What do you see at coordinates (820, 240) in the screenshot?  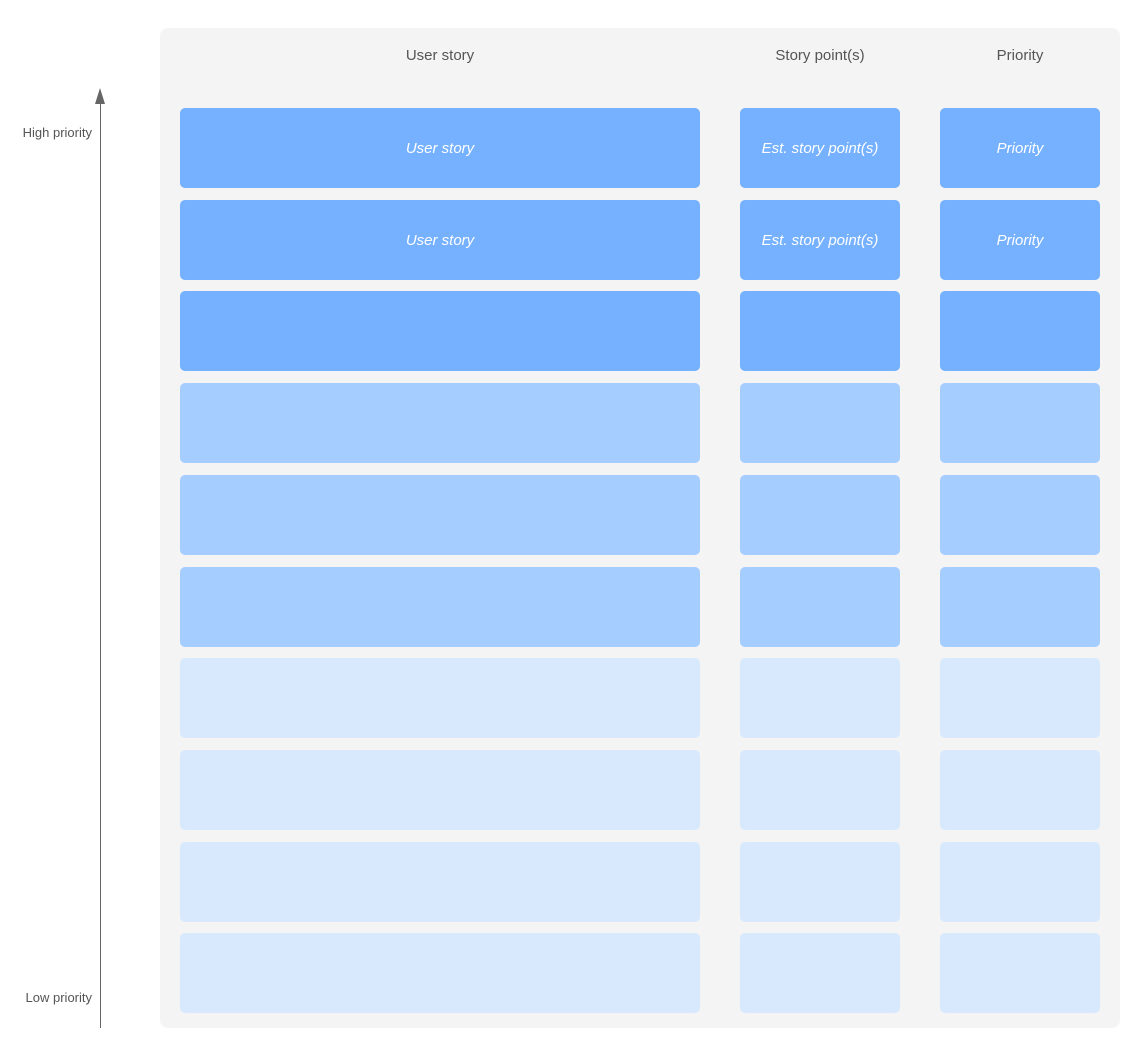 I see `row-2-points-cell: Est. story point(s)` at bounding box center [820, 240].